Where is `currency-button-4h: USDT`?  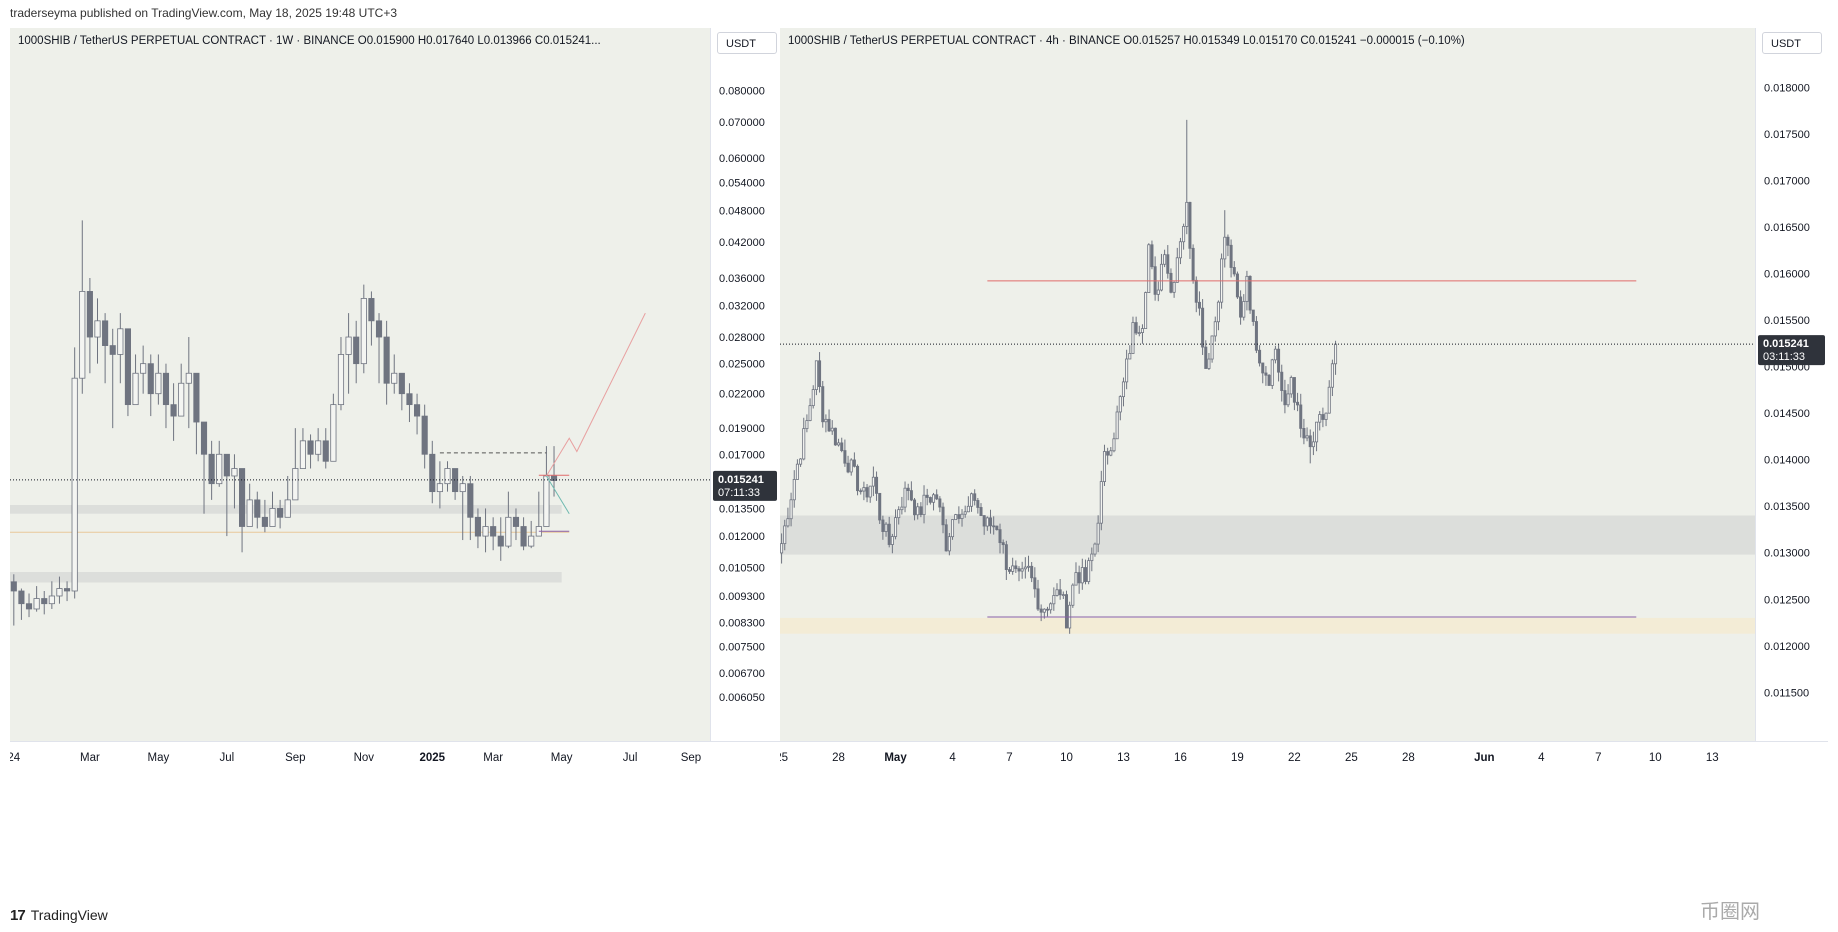
currency-button-4h: USDT is located at coordinates (1792, 43).